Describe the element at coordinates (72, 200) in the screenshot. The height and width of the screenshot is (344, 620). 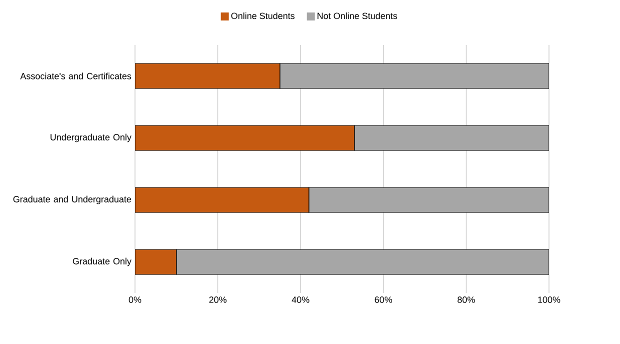
I see `y-tick-label: Graduate and Undergraduate` at that location.